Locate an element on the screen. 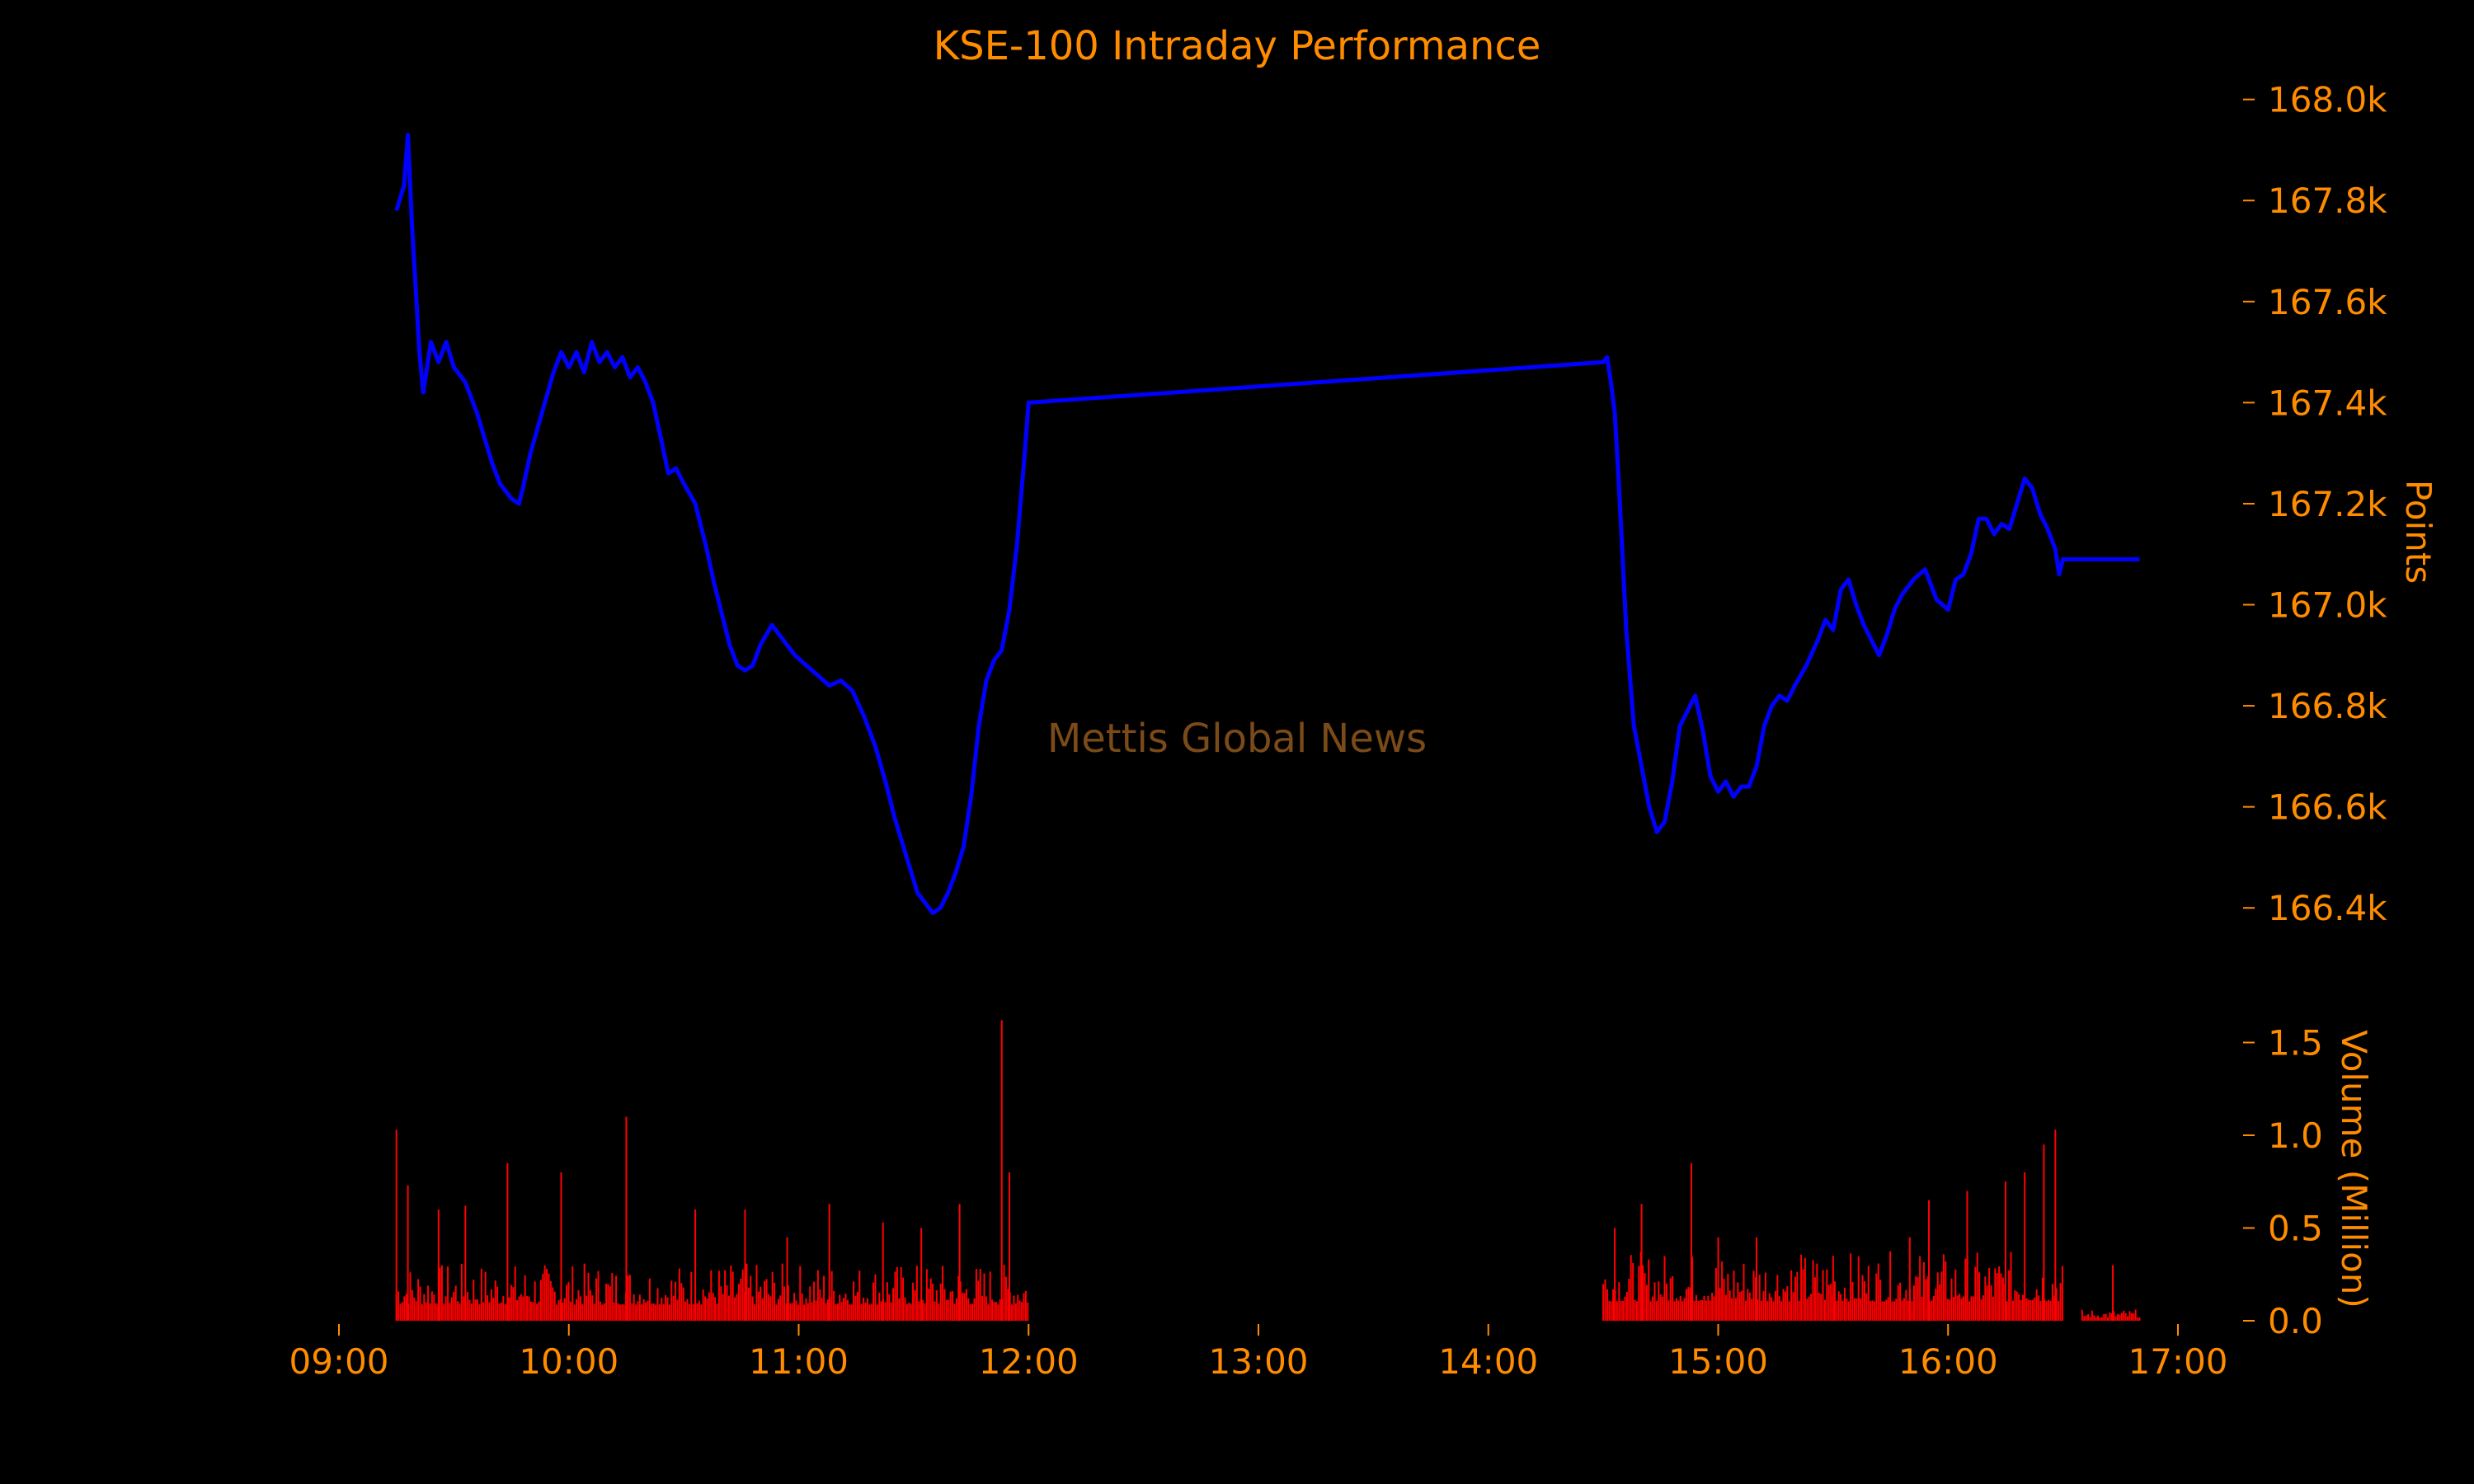  time-tick-label: 14:00 is located at coordinates (1488, 1361).